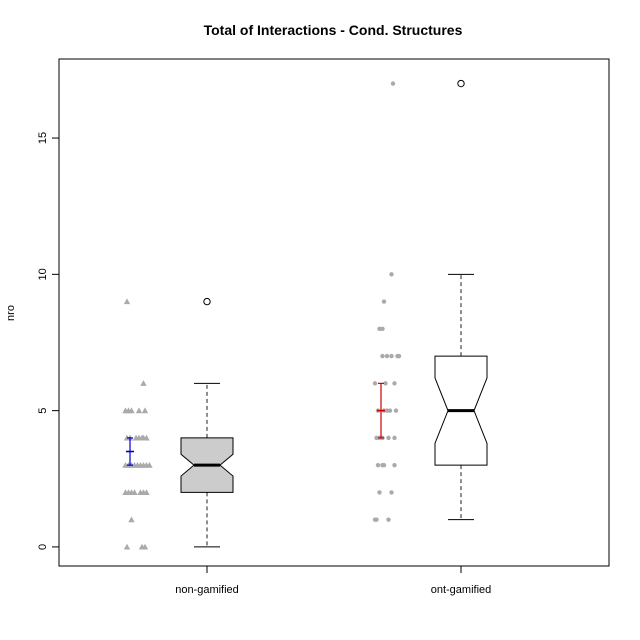 Image resolution: width=640 pixels, height=640 pixels. Describe the element at coordinates (43, 138) in the screenshot. I see `y-tick-label: 15` at that location.